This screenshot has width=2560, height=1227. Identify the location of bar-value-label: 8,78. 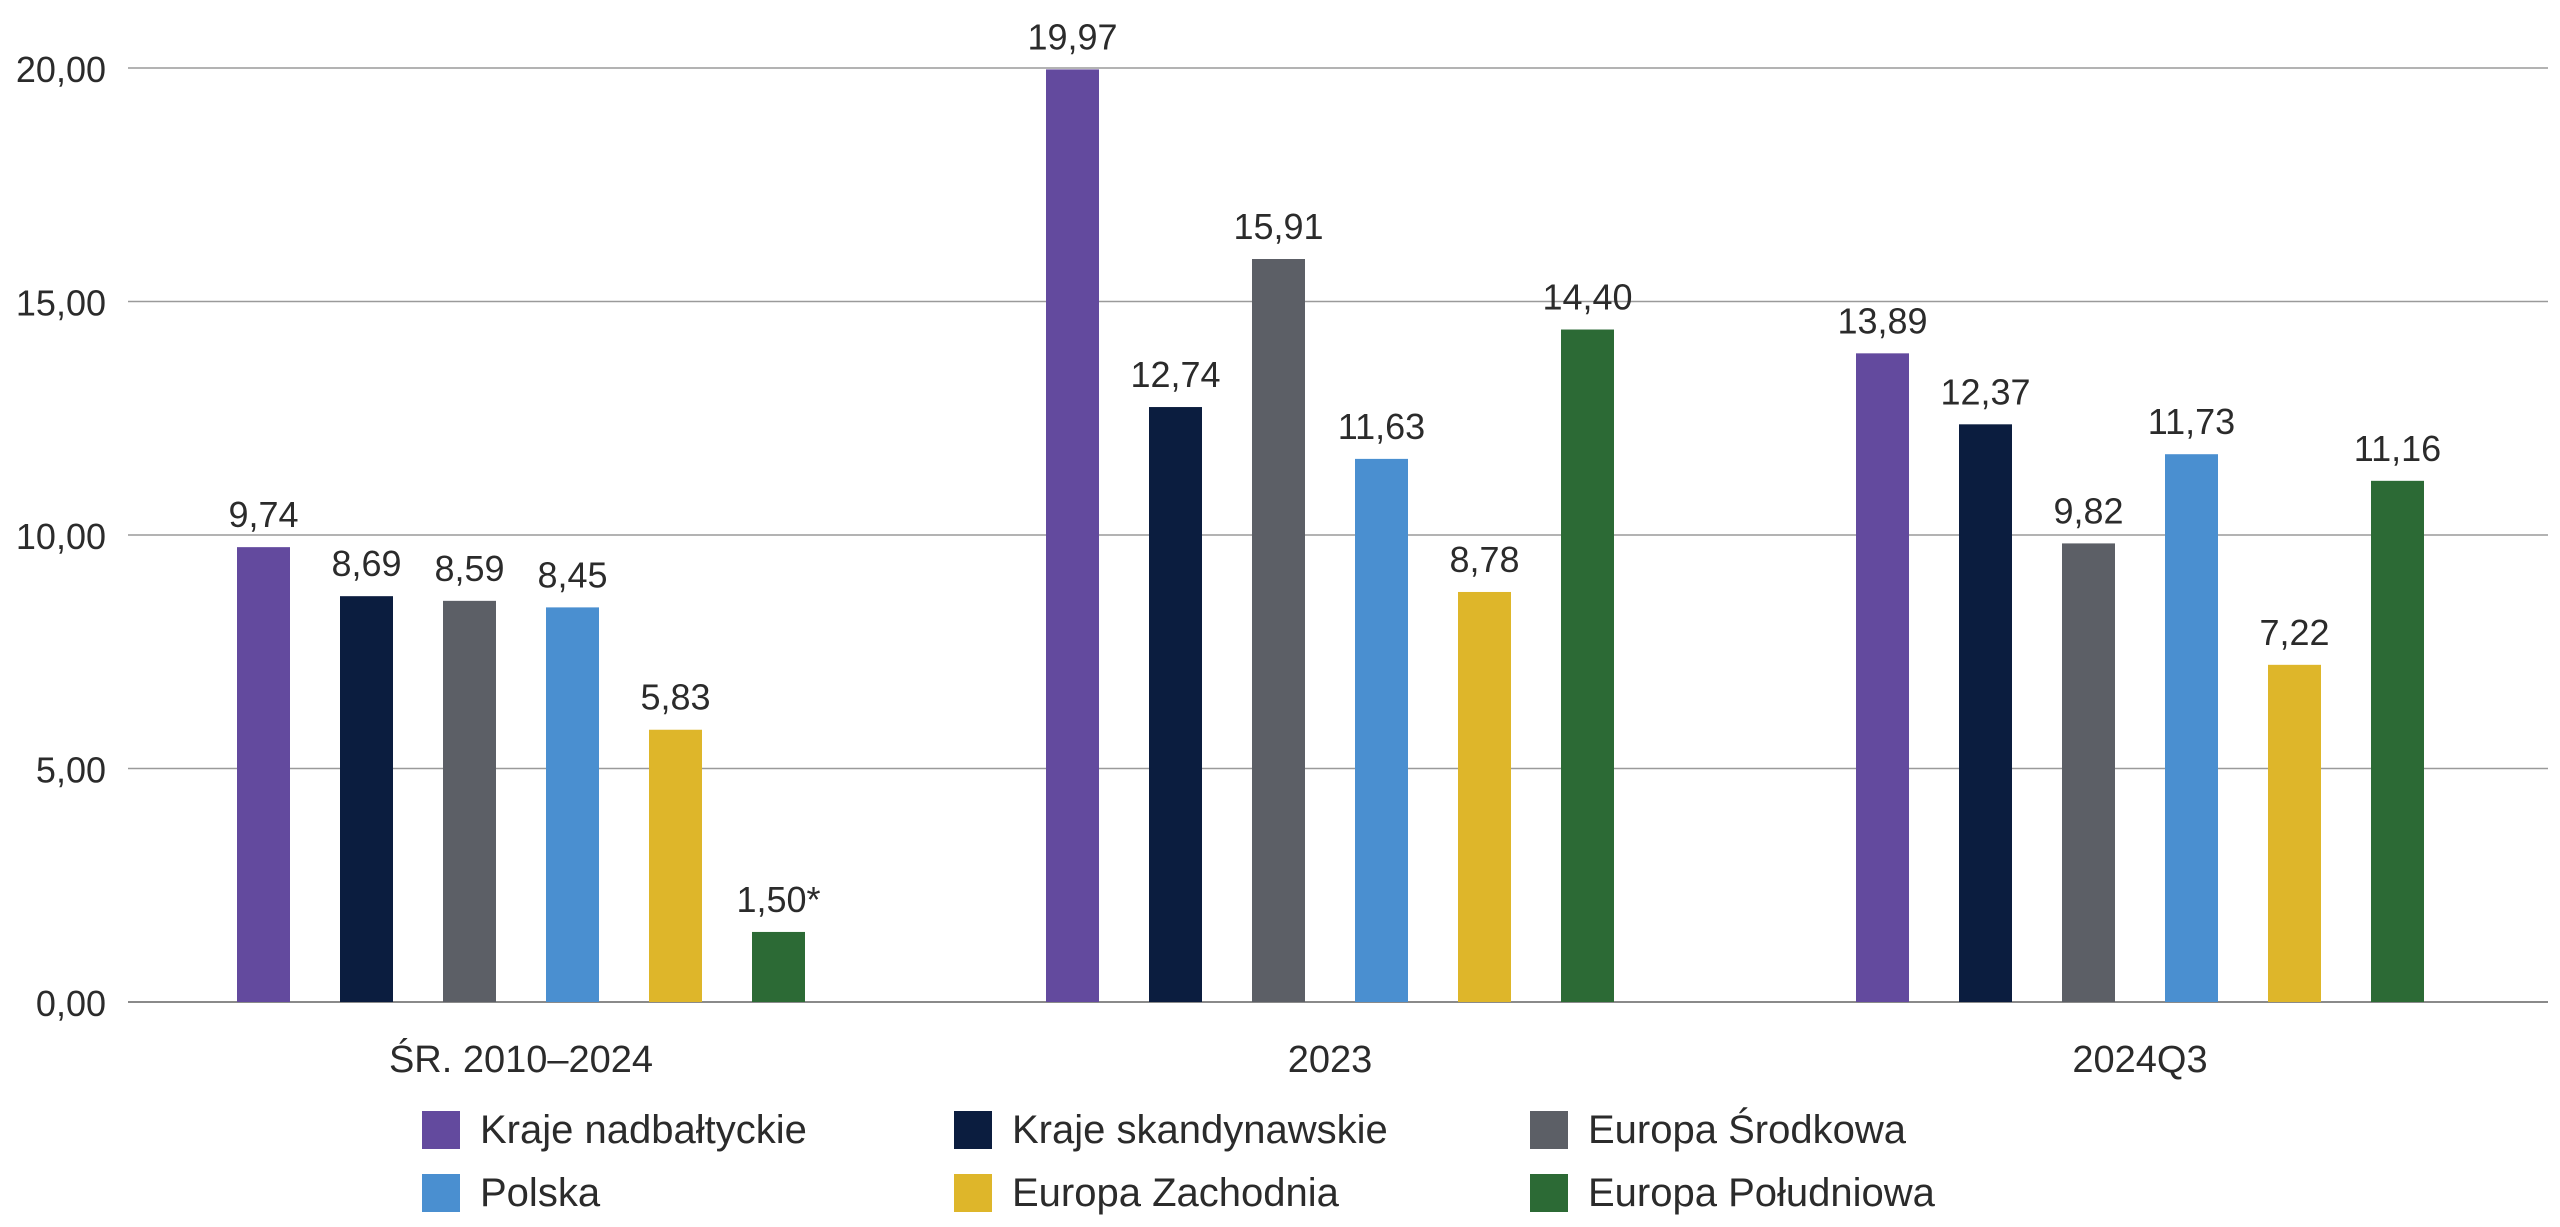
(1484, 559).